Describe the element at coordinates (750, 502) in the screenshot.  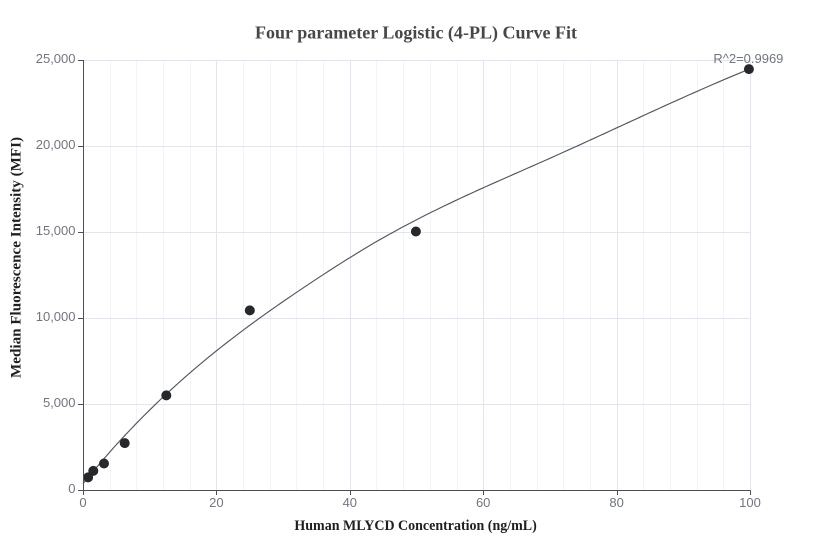
I see `svg-text: 100` at that location.